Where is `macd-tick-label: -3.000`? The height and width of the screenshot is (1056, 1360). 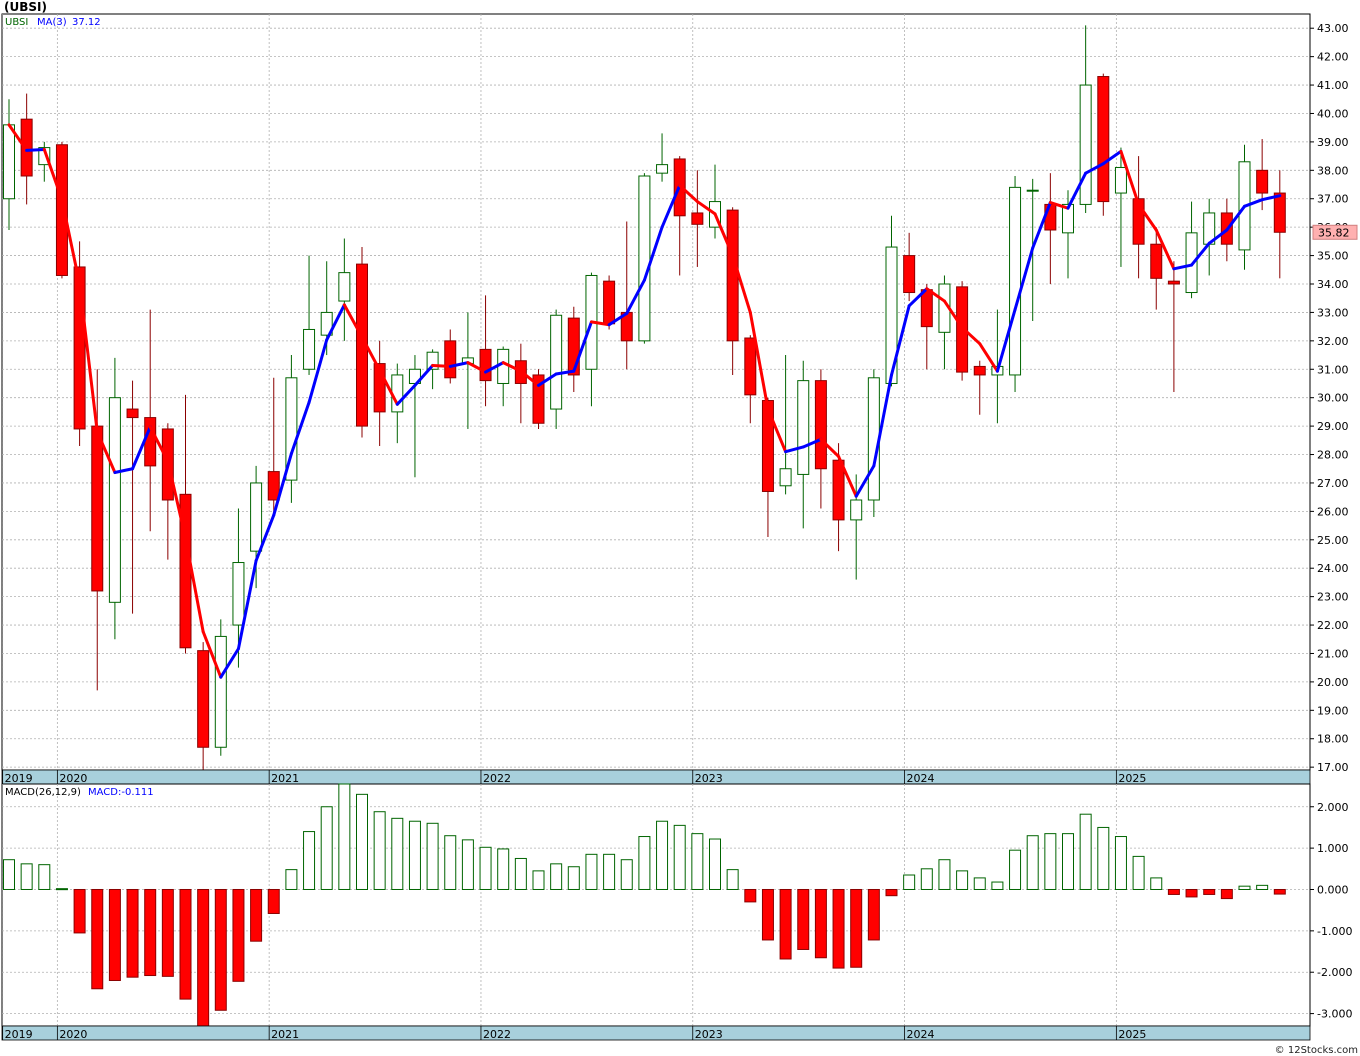
macd-tick-label: -3.000 is located at coordinates (1334, 1014).